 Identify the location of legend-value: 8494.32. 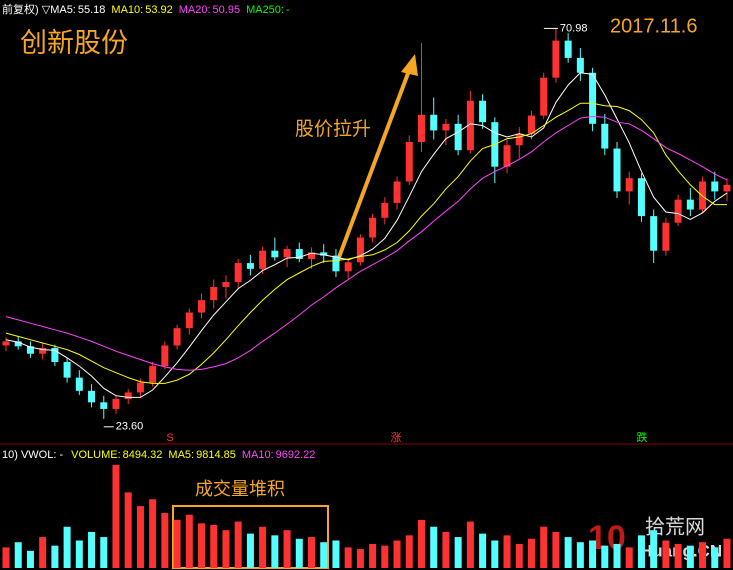
(143, 455).